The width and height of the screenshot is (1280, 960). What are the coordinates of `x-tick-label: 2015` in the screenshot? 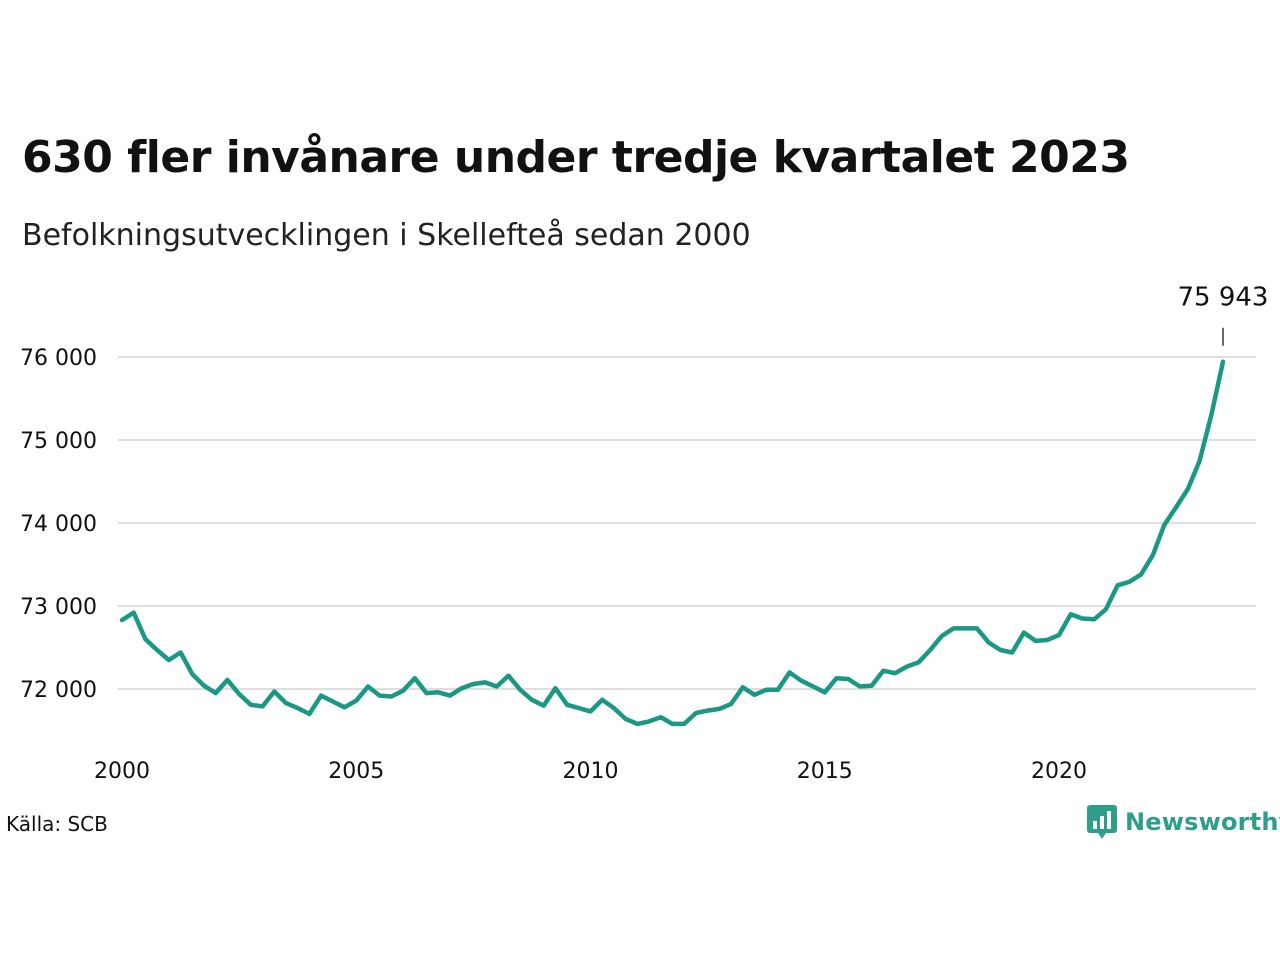 It's located at (825, 771).